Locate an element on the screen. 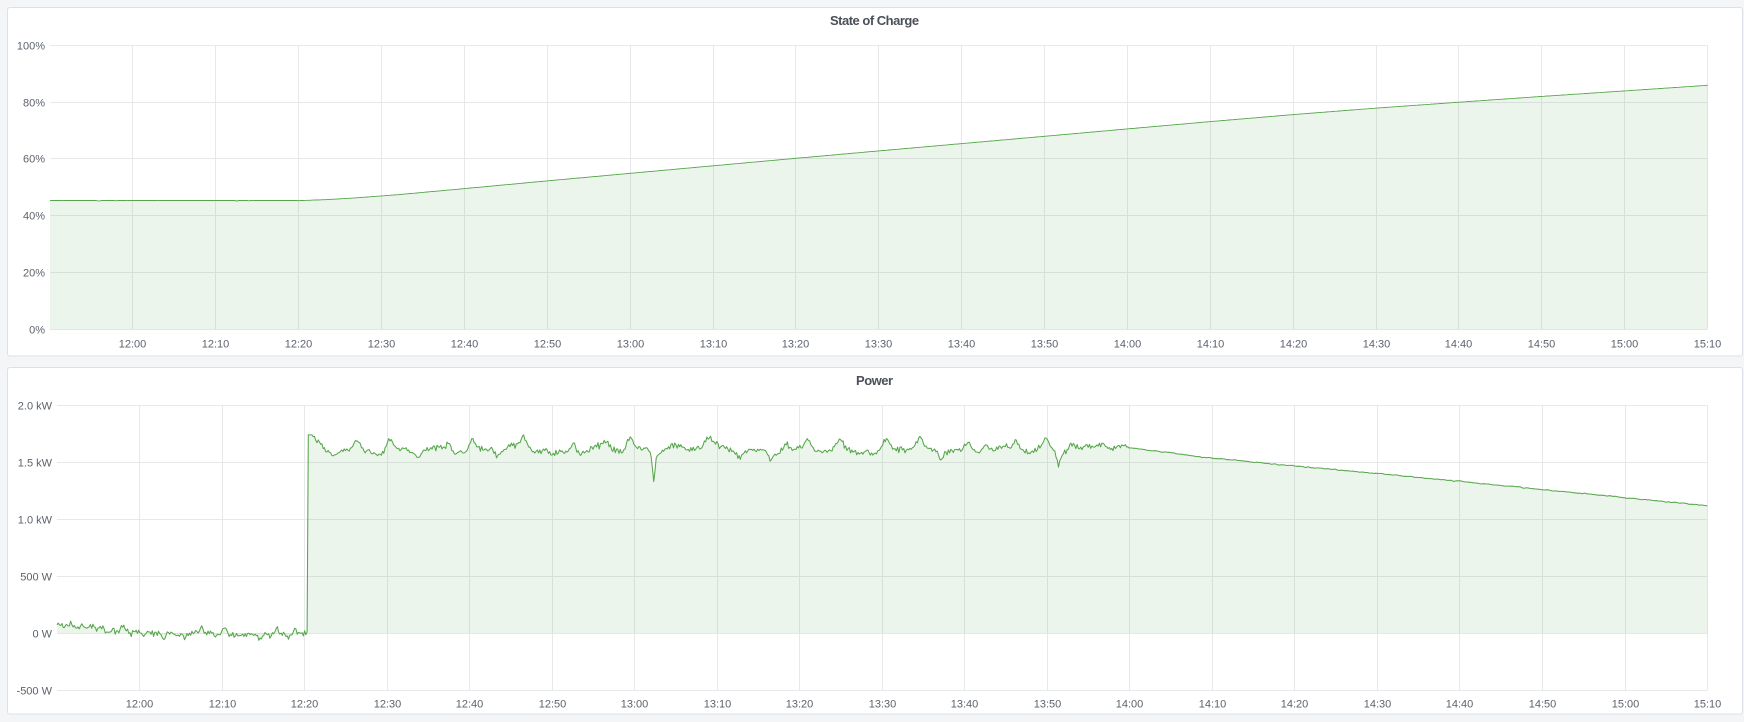  svg-text: -500 W is located at coordinates (35, 692).